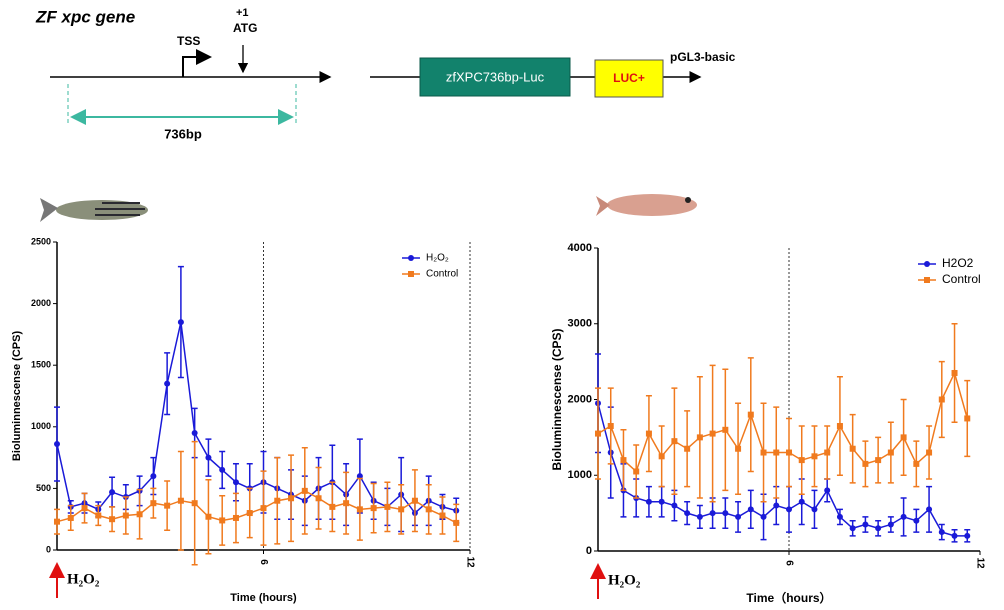  What do you see at coordinates (85, 16) in the screenshot?
I see `gene-title: ZF xpc gene` at bounding box center [85, 16].